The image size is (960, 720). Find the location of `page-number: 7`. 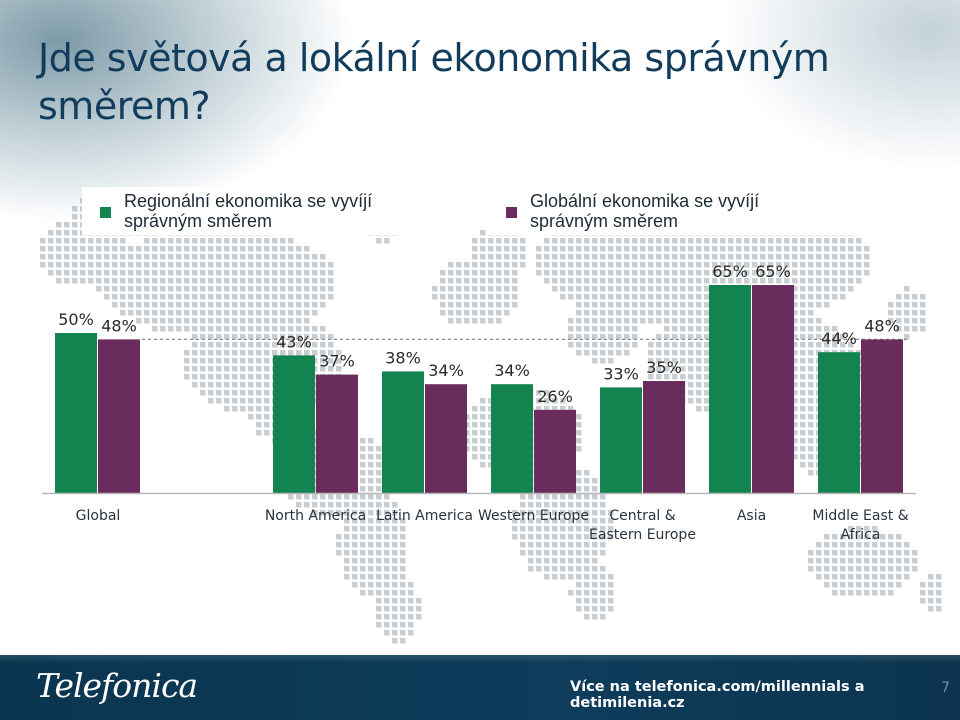

page-number: 7 is located at coordinates (945, 688).